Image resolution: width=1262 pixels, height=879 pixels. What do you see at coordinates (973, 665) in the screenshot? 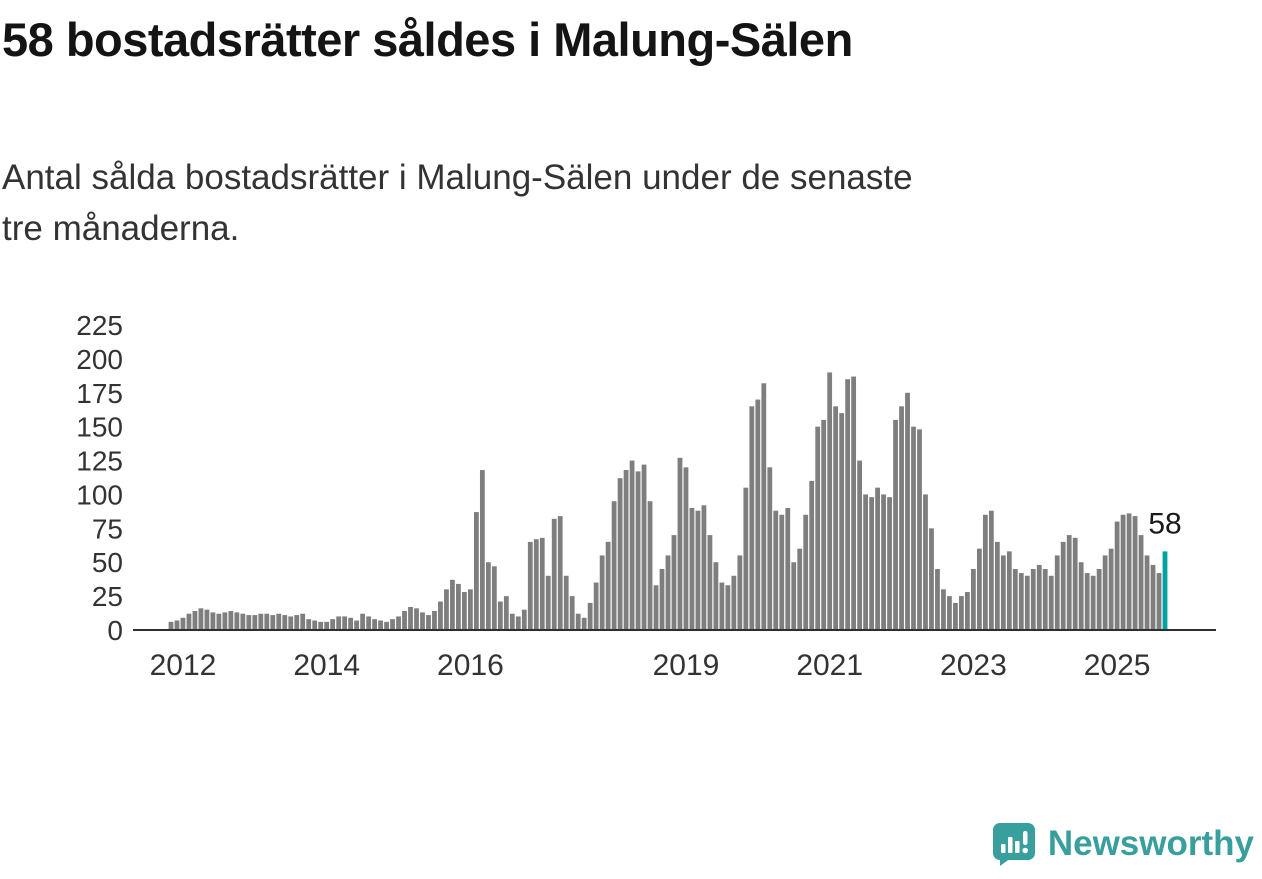
I see `svg-text: 2023` at bounding box center [973, 665].